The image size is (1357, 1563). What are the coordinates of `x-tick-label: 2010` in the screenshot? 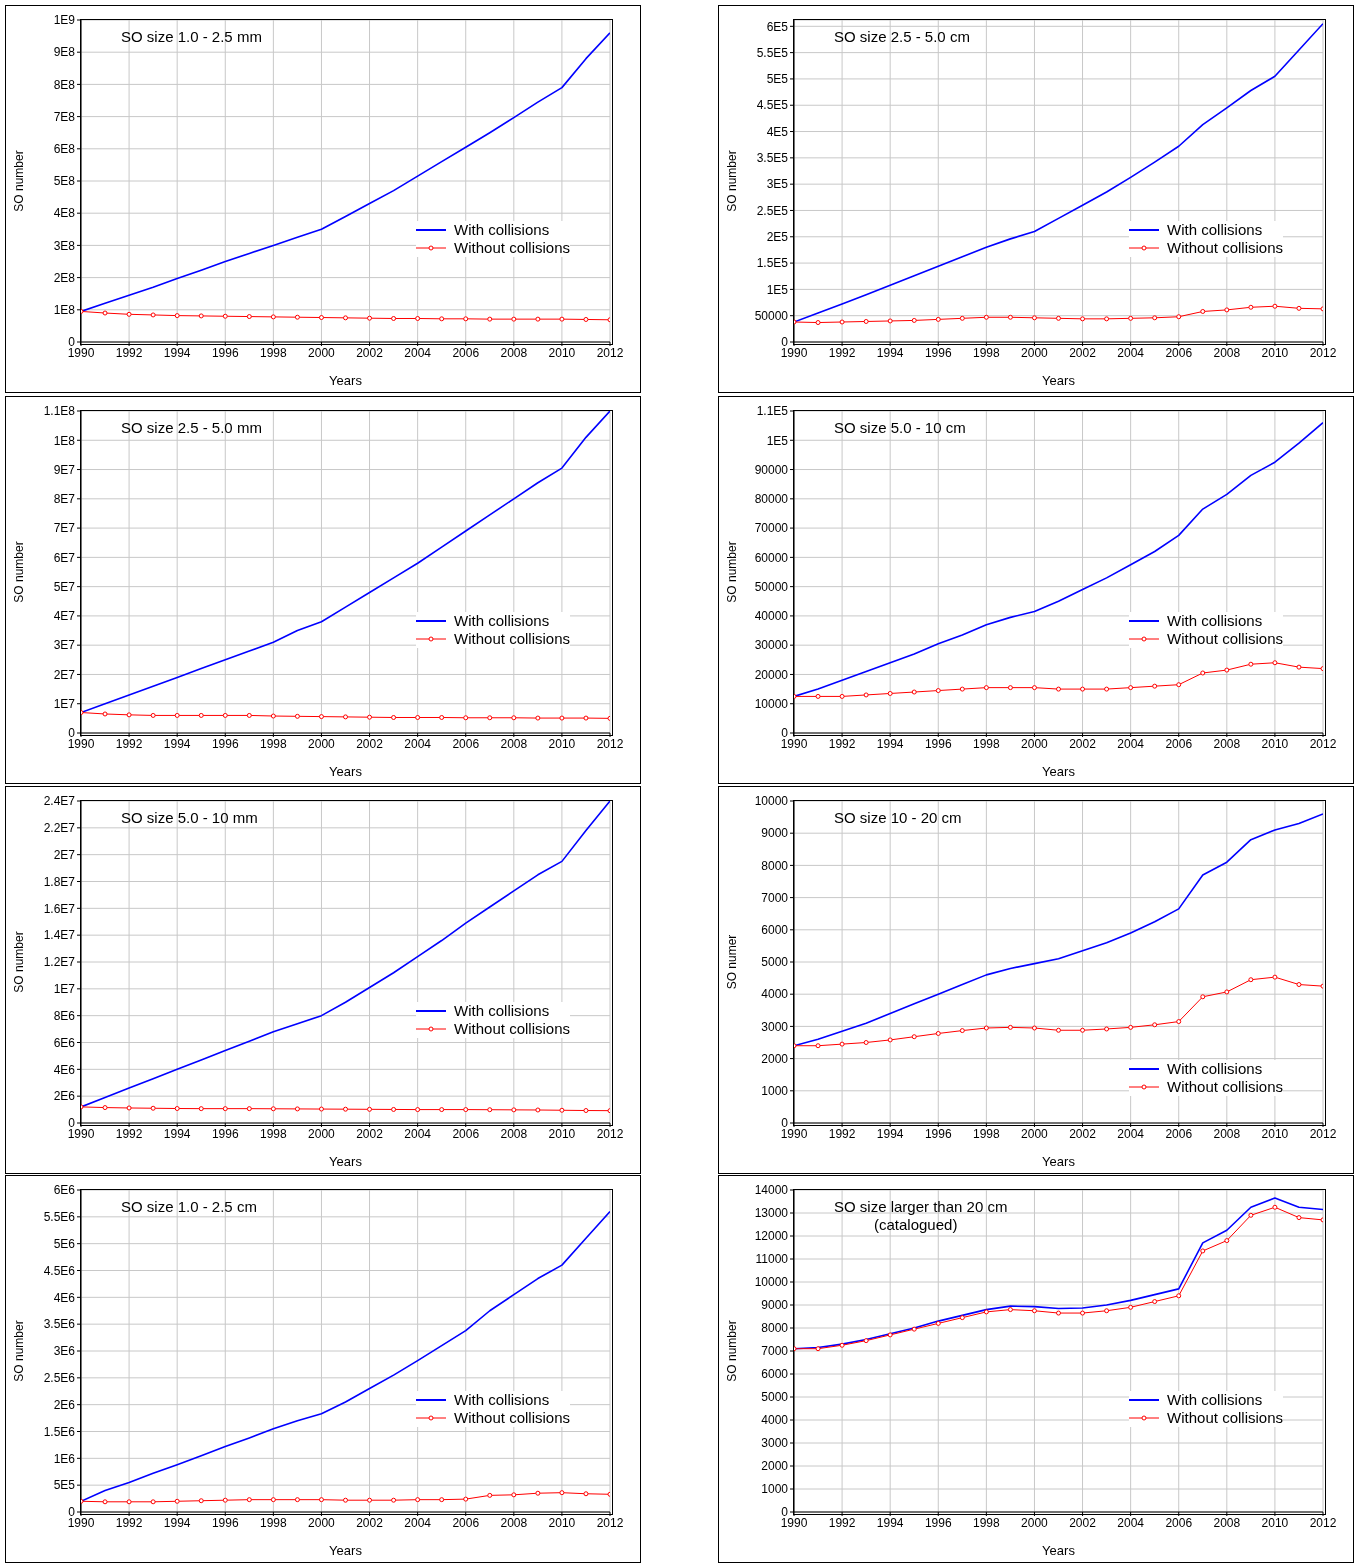 It's located at (562, 1522).